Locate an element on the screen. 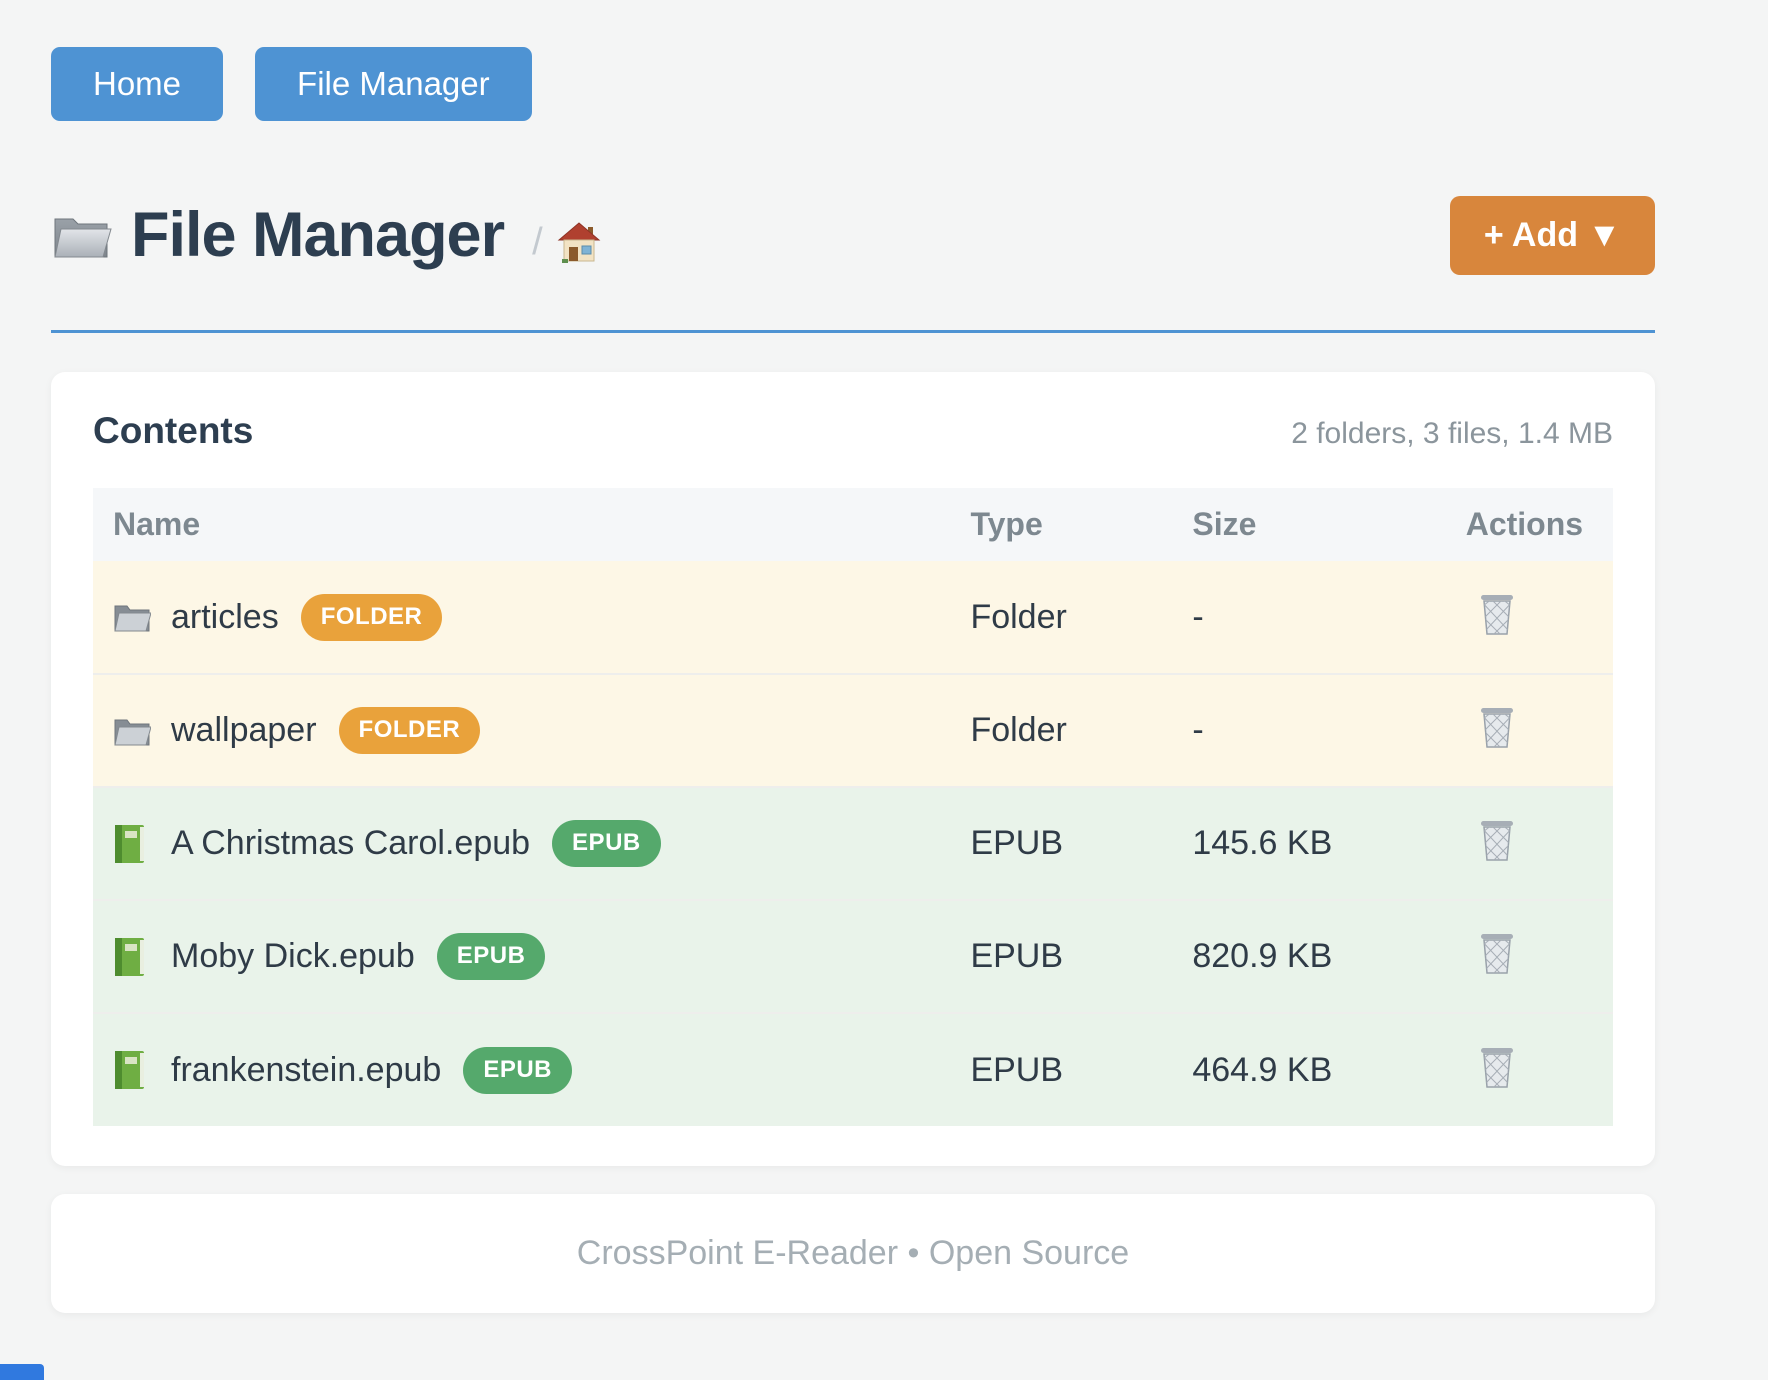 The height and width of the screenshot is (1380, 1768). column-header-size: Size is located at coordinates (1312, 524).